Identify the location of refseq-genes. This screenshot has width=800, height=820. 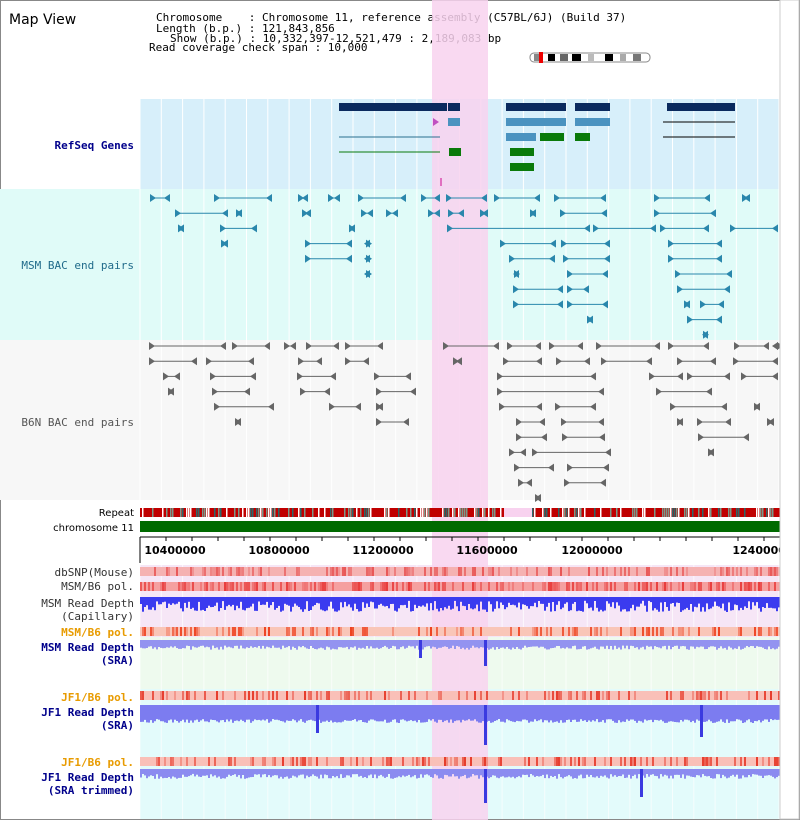
(537, 144).